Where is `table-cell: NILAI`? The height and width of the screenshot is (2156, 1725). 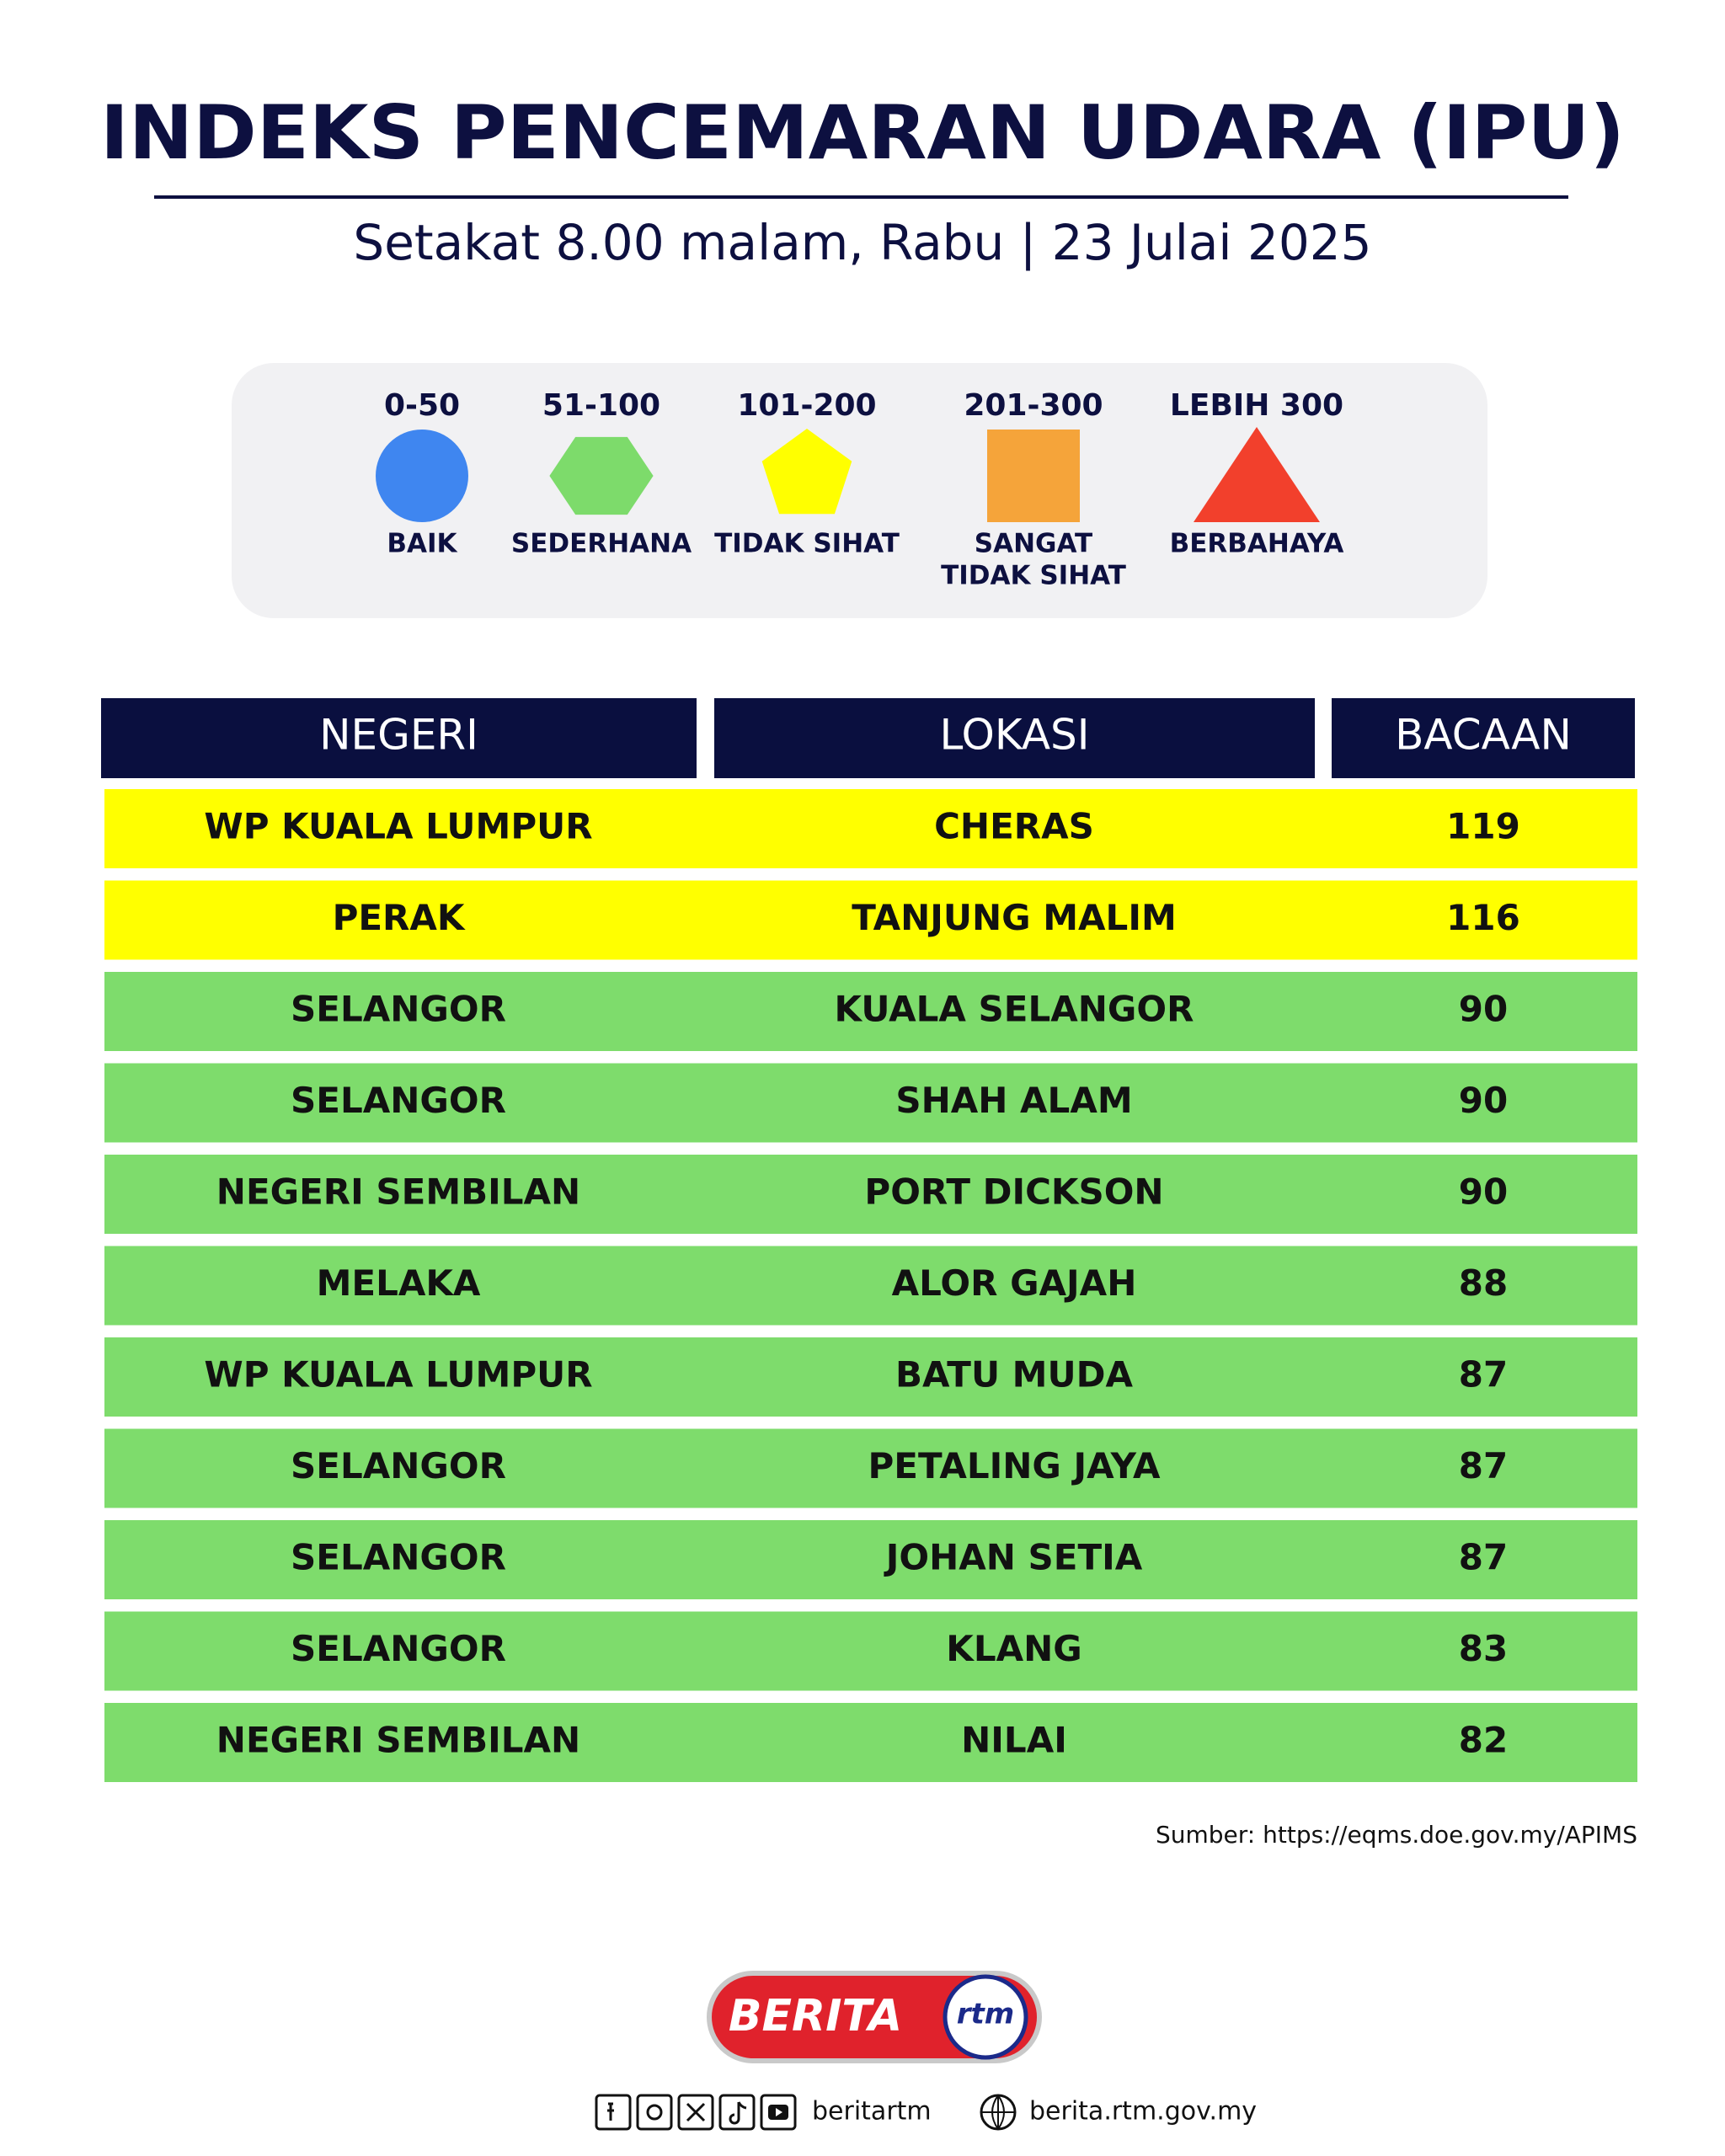 table-cell: NILAI is located at coordinates (1014, 1740).